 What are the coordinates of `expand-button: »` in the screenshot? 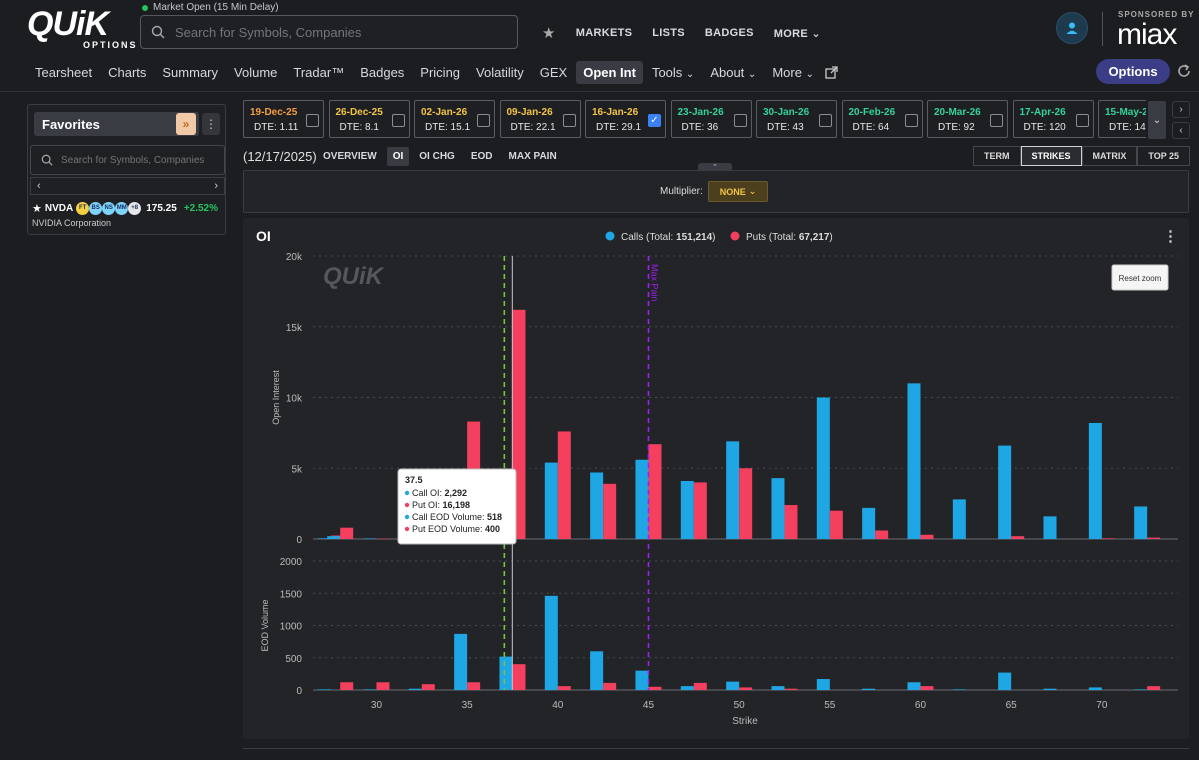 It's located at (186, 124).